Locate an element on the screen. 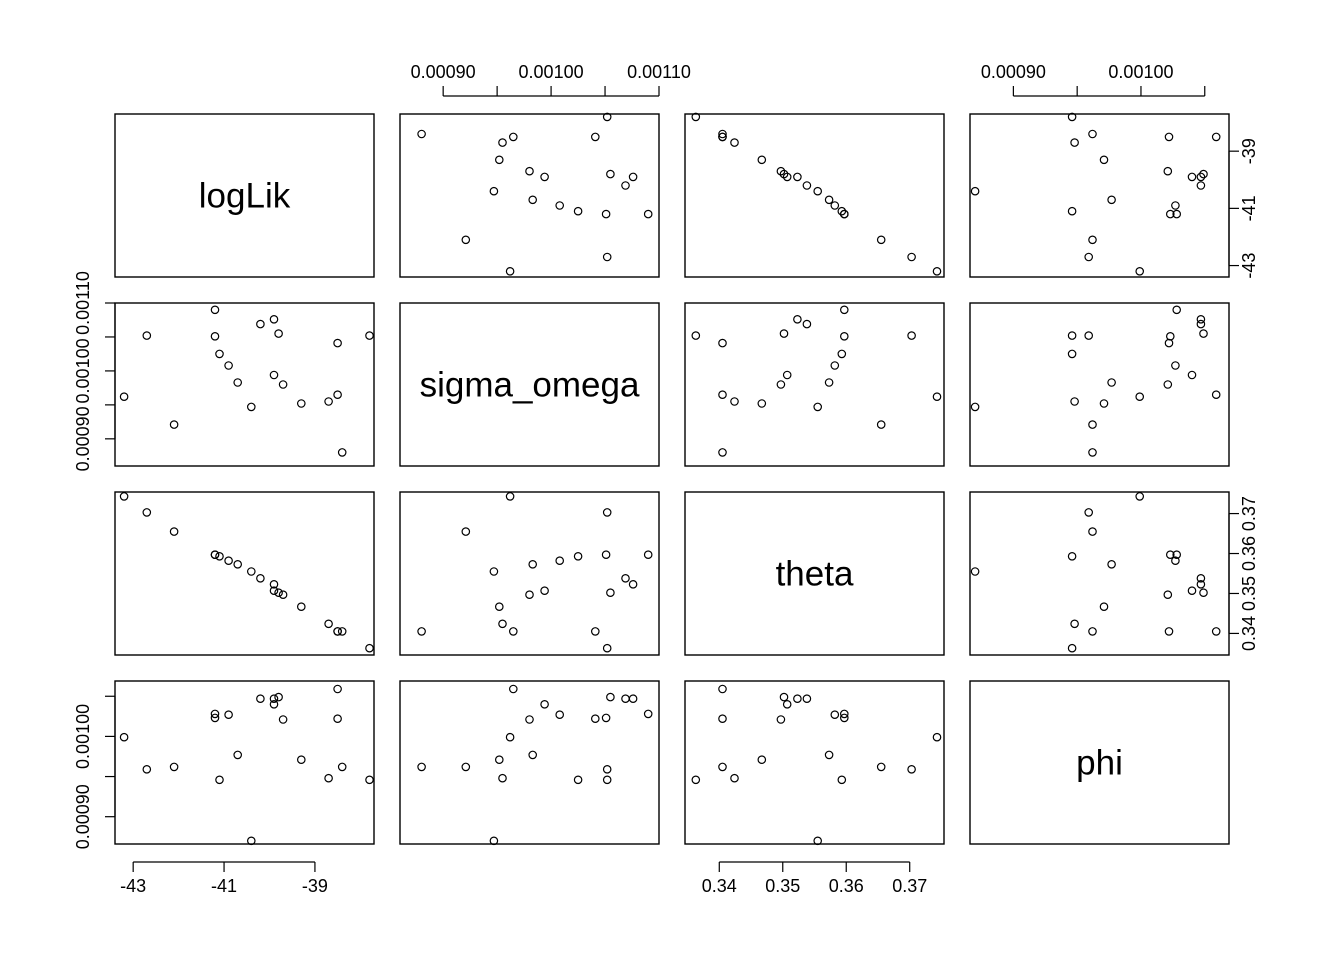  y-tick-label-logLik-0: -43 is located at coordinates (1249, 266).